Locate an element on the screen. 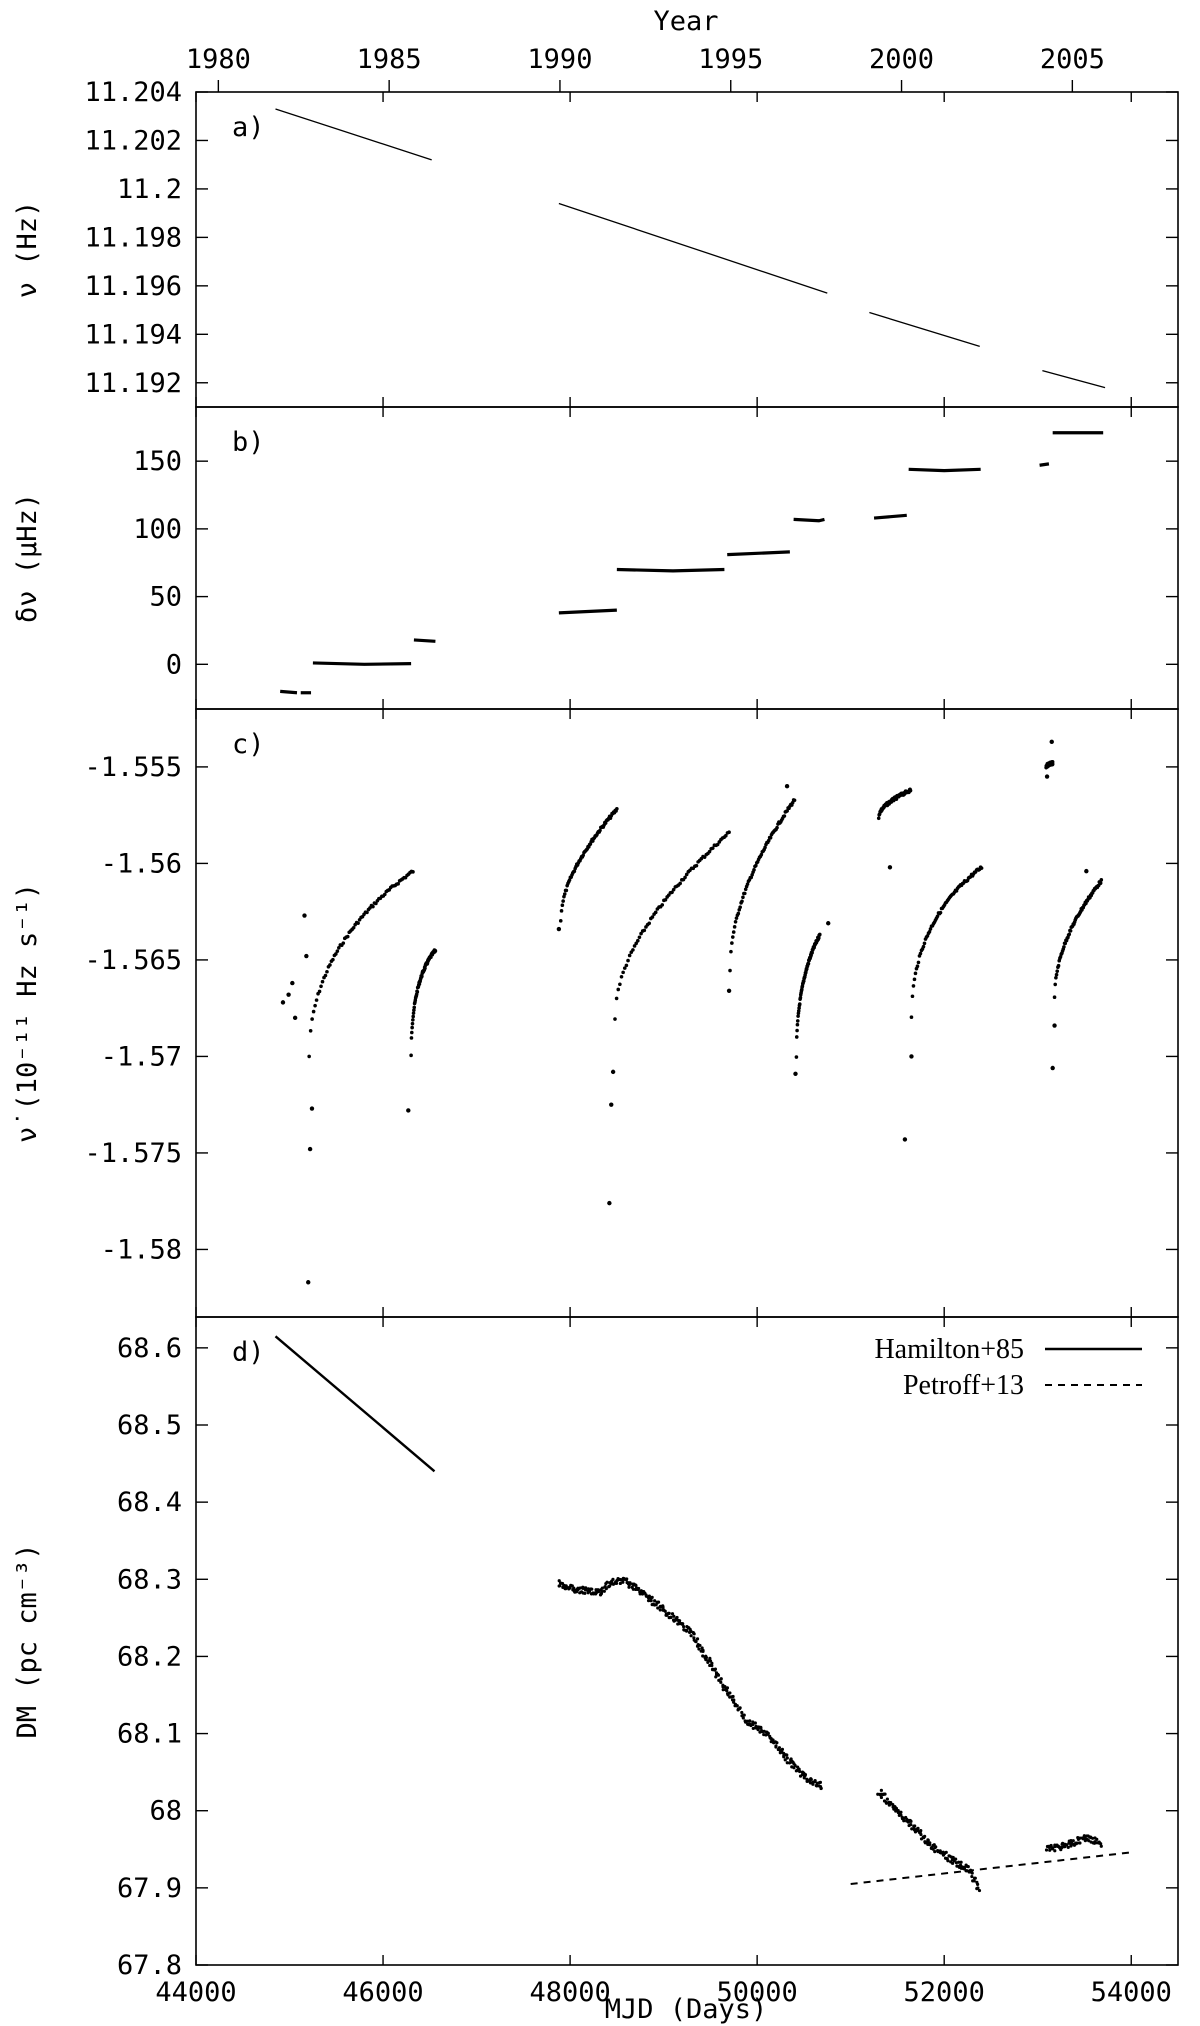  legend-label: Hamilton+85 is located at coordinates (949, 1349).